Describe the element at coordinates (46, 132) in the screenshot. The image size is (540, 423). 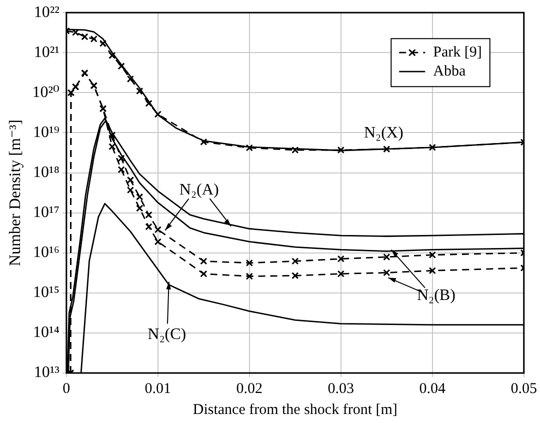
I see `y-tick-label: 10¹⁹` at that location.